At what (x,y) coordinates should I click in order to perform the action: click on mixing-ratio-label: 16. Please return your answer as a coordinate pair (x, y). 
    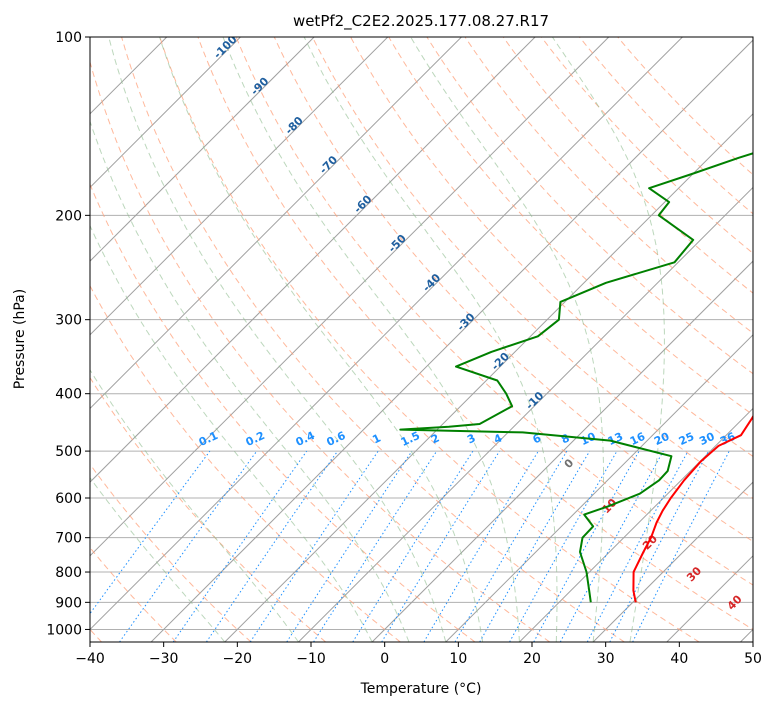
    Looking at the image, I should click on (638, 439).